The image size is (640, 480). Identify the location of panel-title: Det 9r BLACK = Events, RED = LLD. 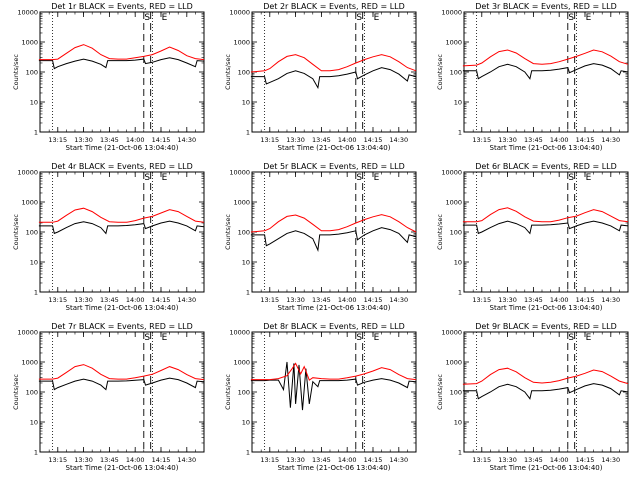
(546, 326).